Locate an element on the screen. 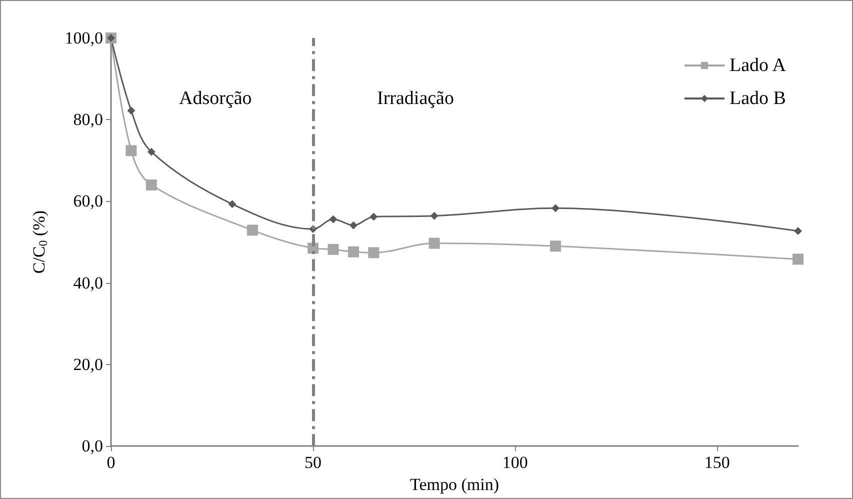 Image resolution: width=853 pixels, height=499 pixels. y-tick-label: 80,0 is located at coordinates (88, 120).